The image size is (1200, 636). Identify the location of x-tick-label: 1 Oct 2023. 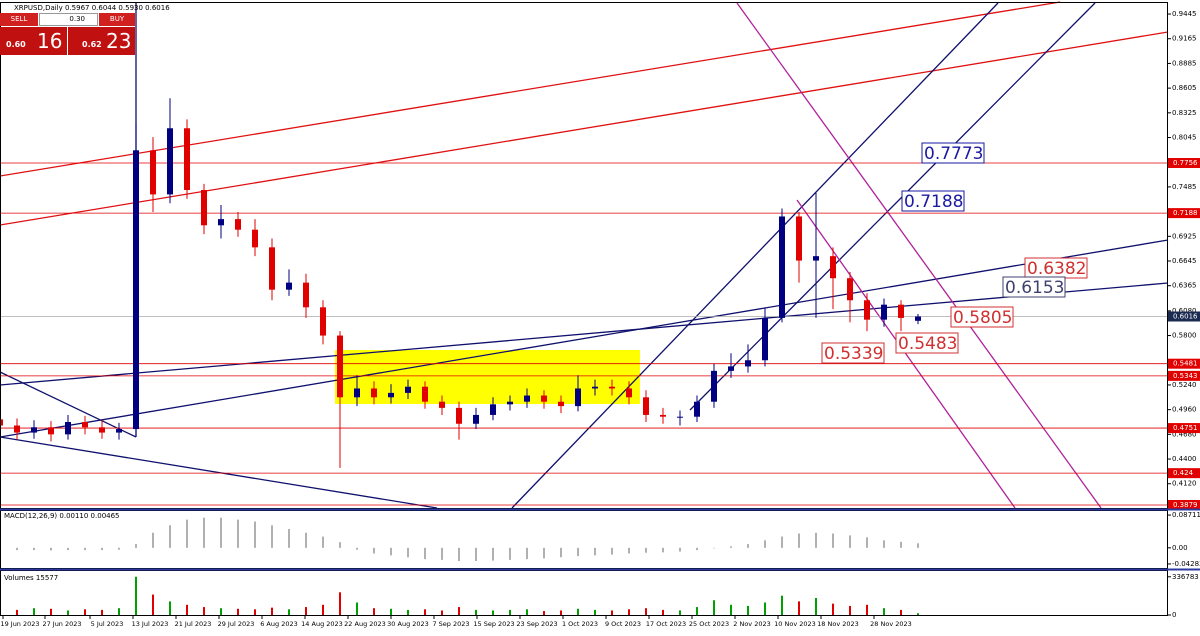
(580, 624).